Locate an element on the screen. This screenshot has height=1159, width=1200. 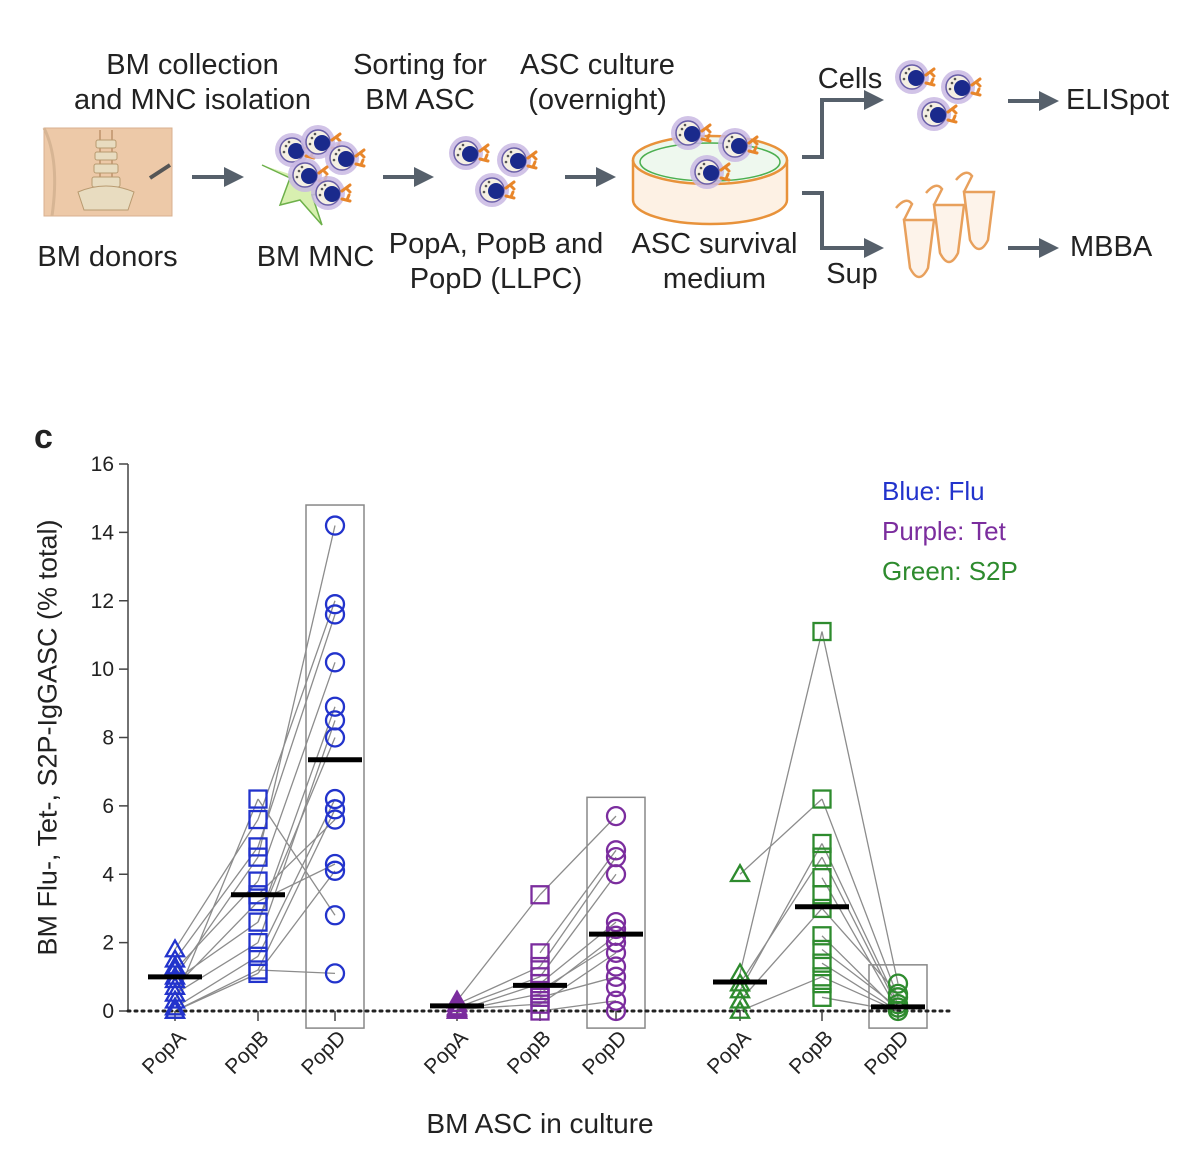
panel-label: c is located at coordinates (43, 437).